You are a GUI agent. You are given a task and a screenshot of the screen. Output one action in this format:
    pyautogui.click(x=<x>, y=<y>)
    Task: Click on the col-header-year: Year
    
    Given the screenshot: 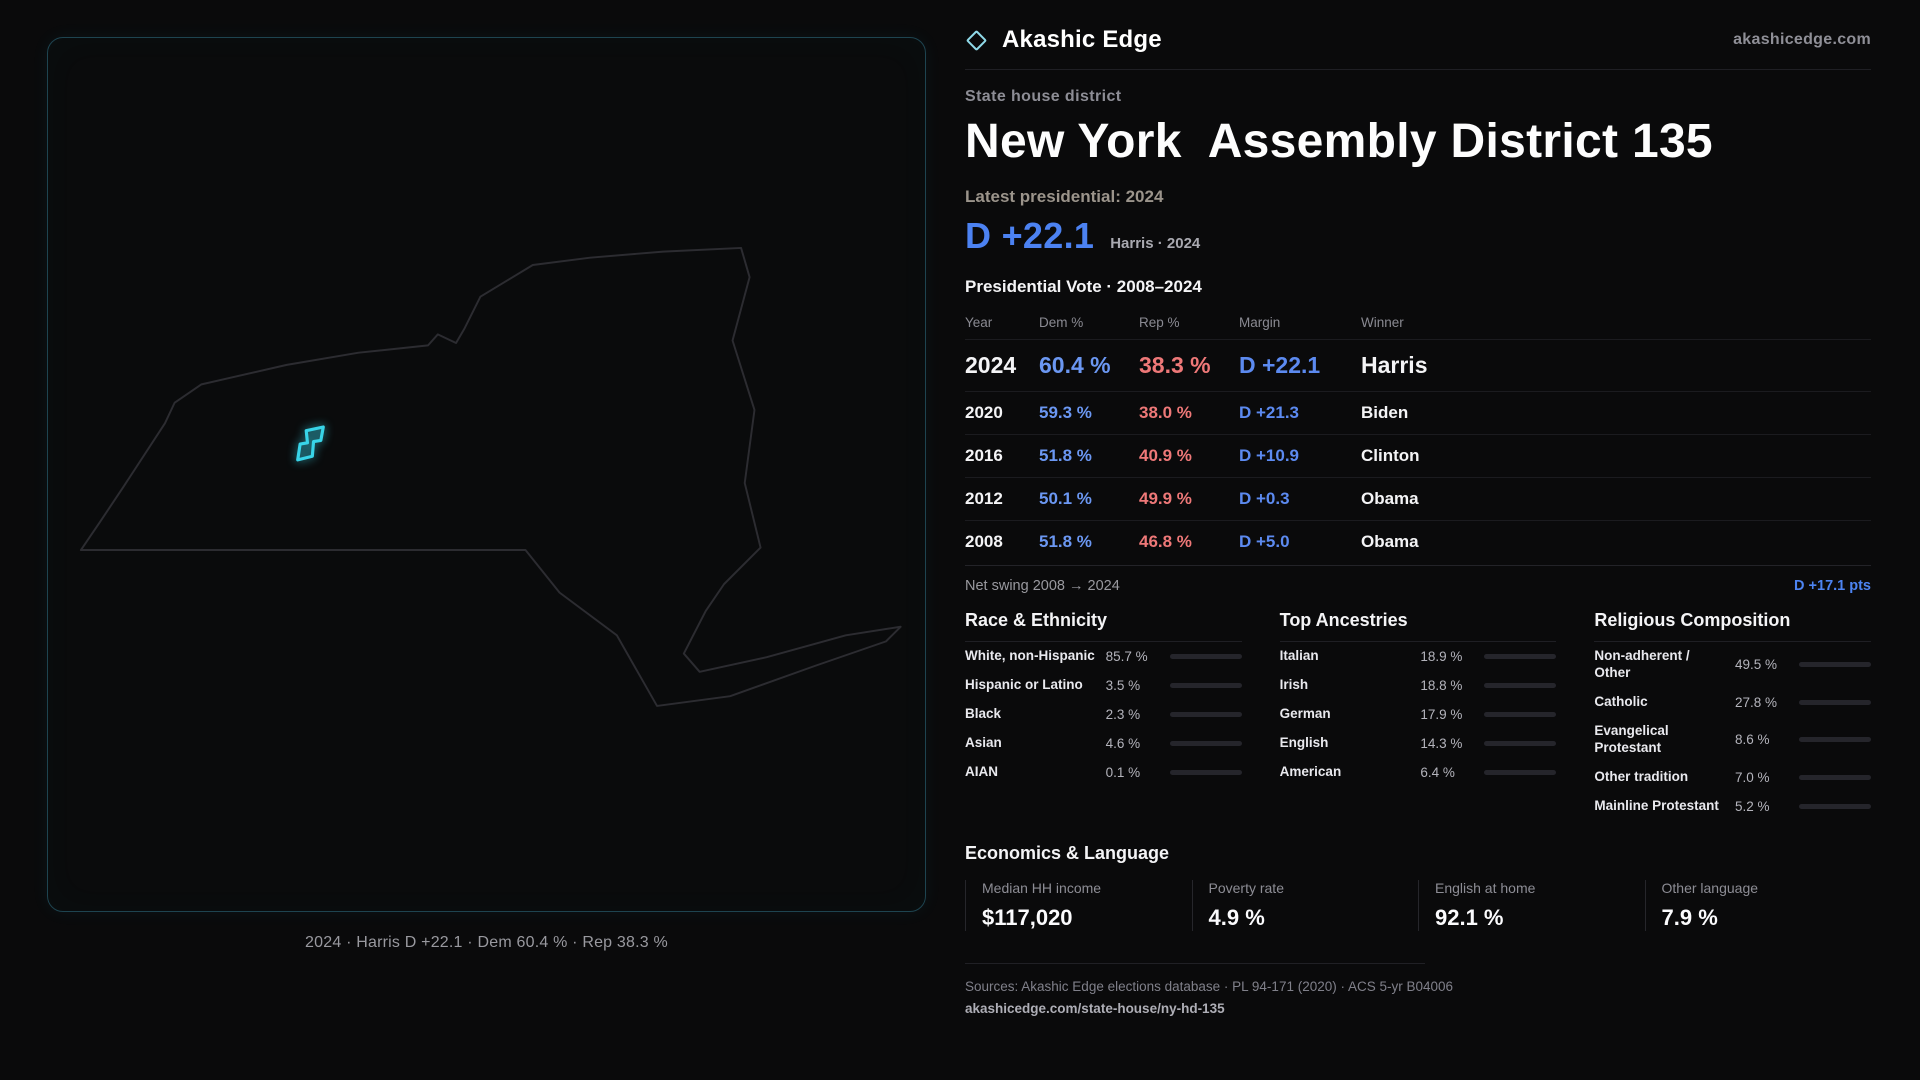 What is the action you would take?
    pyautogui.click(x=979, y=322)
    